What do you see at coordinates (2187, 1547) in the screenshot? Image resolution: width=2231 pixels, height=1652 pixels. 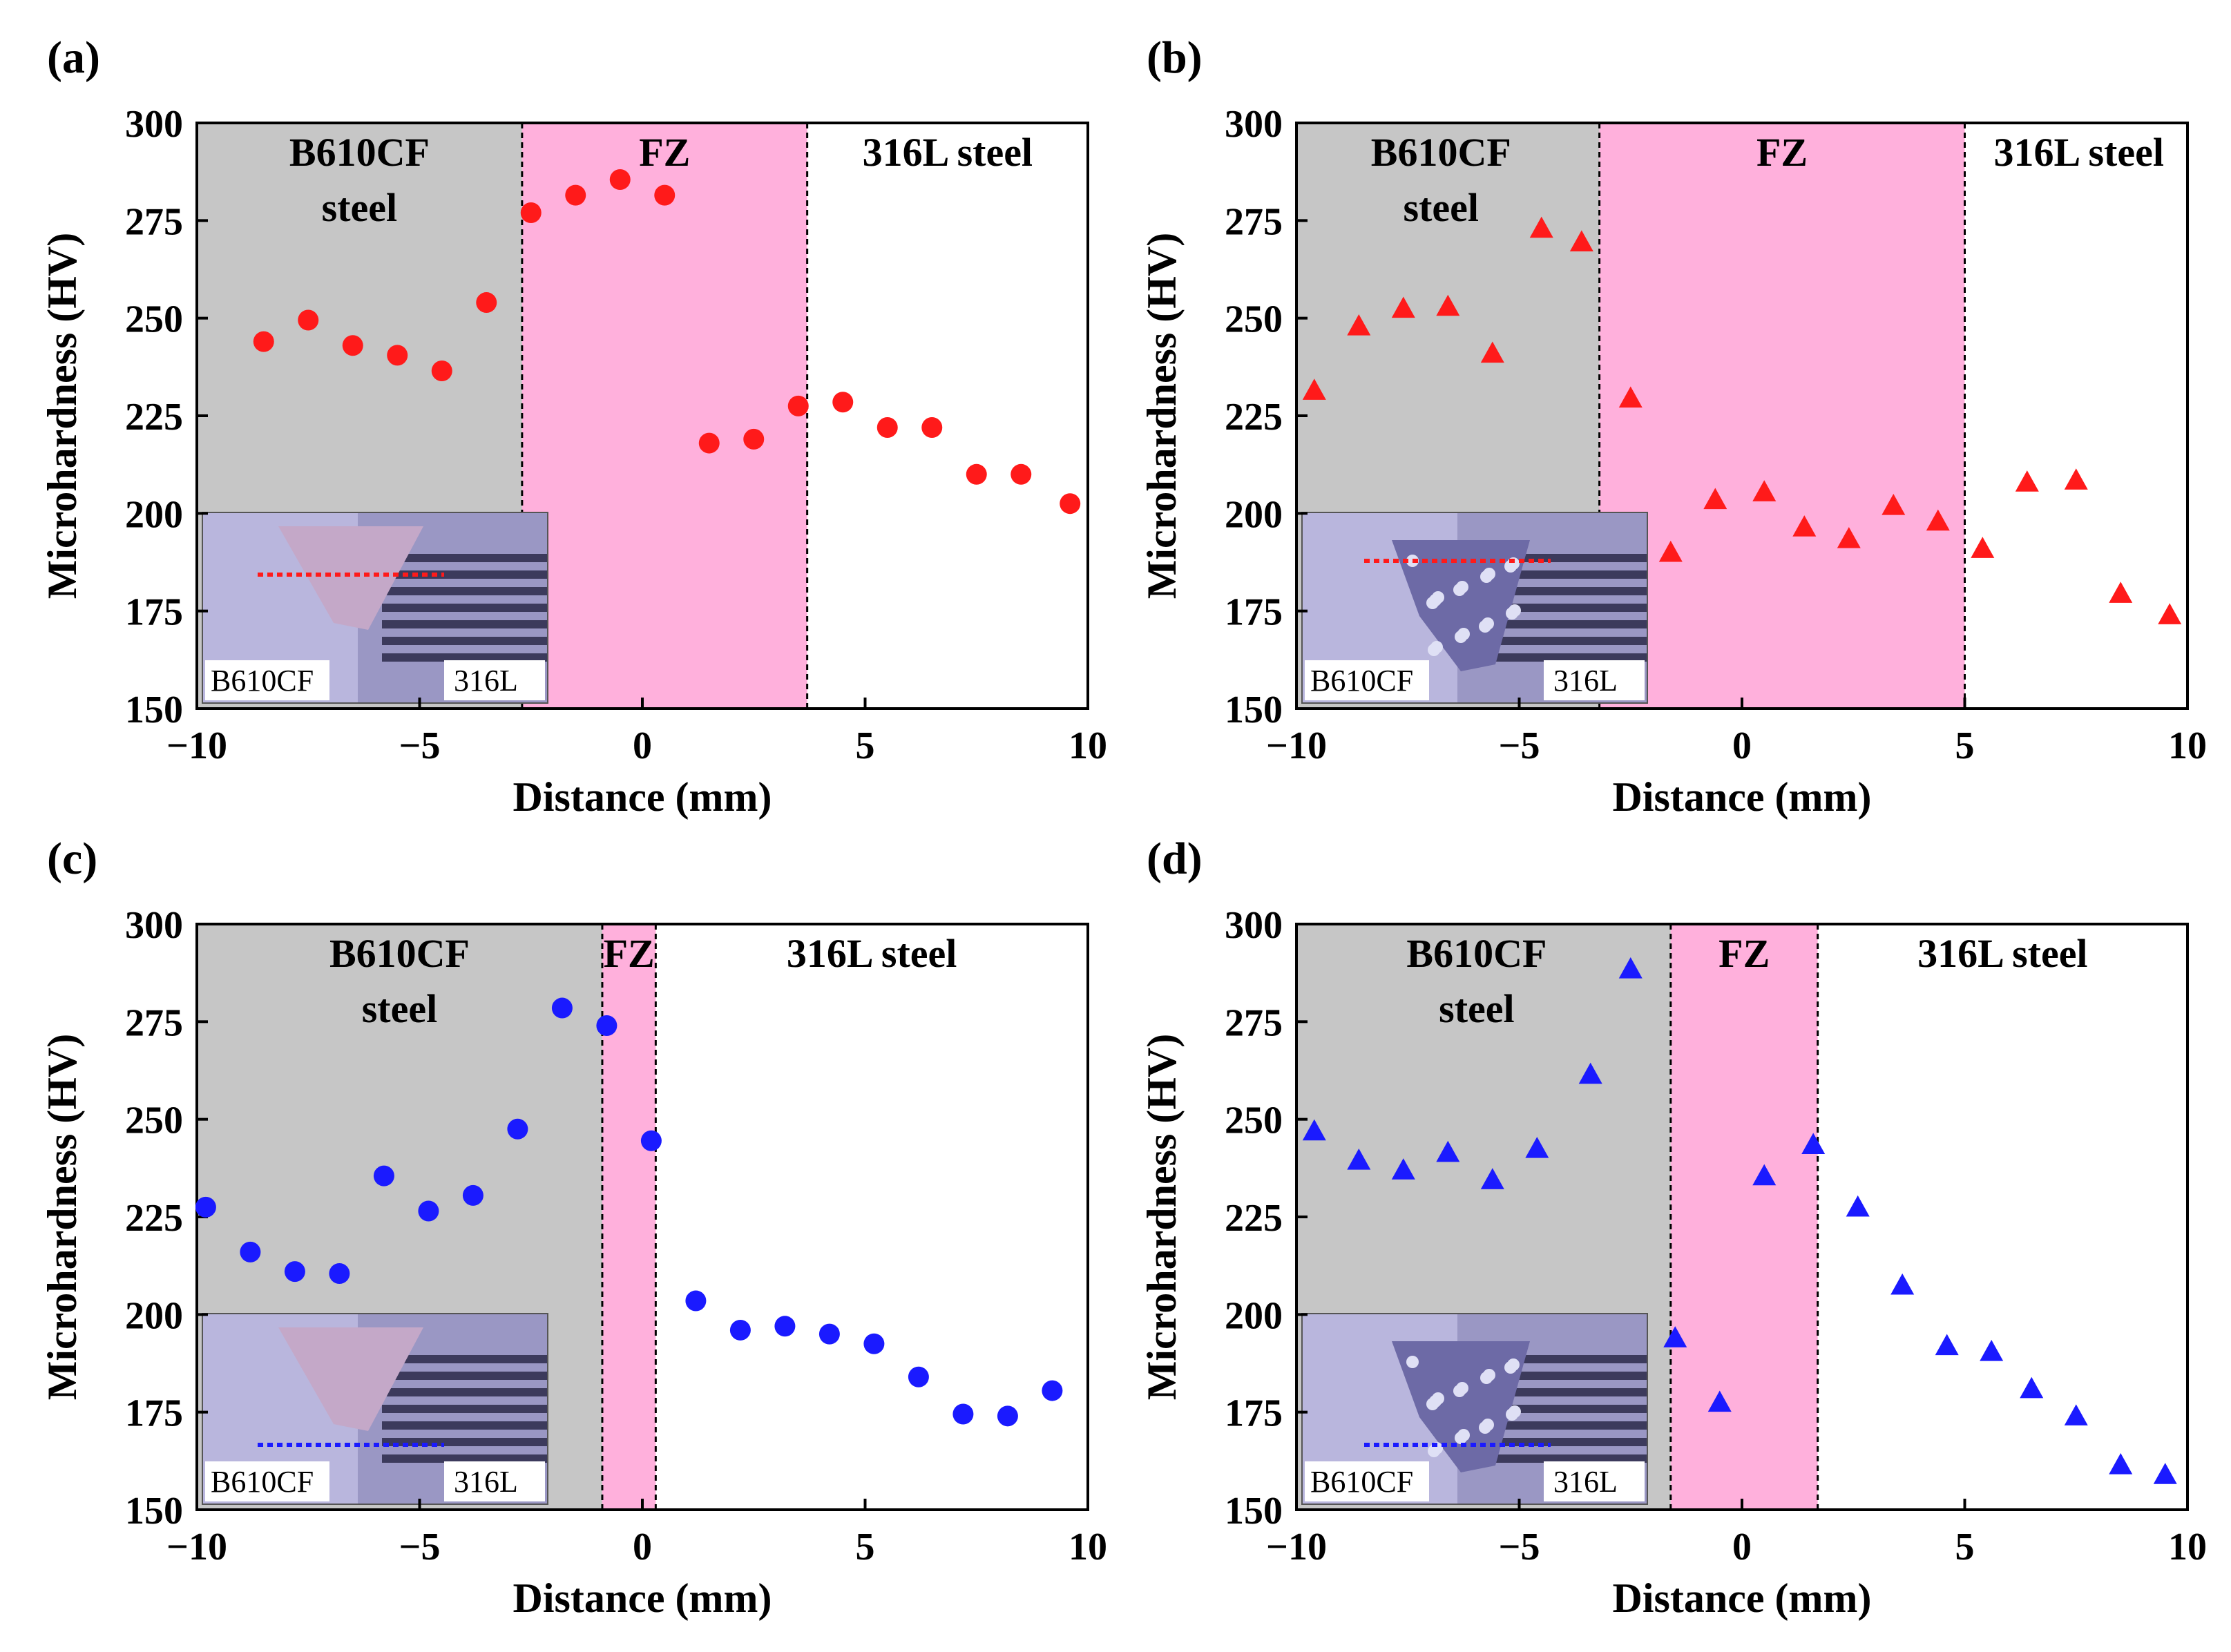 I see `x-tick-label: 10` at bounding box center [2187, 1547].